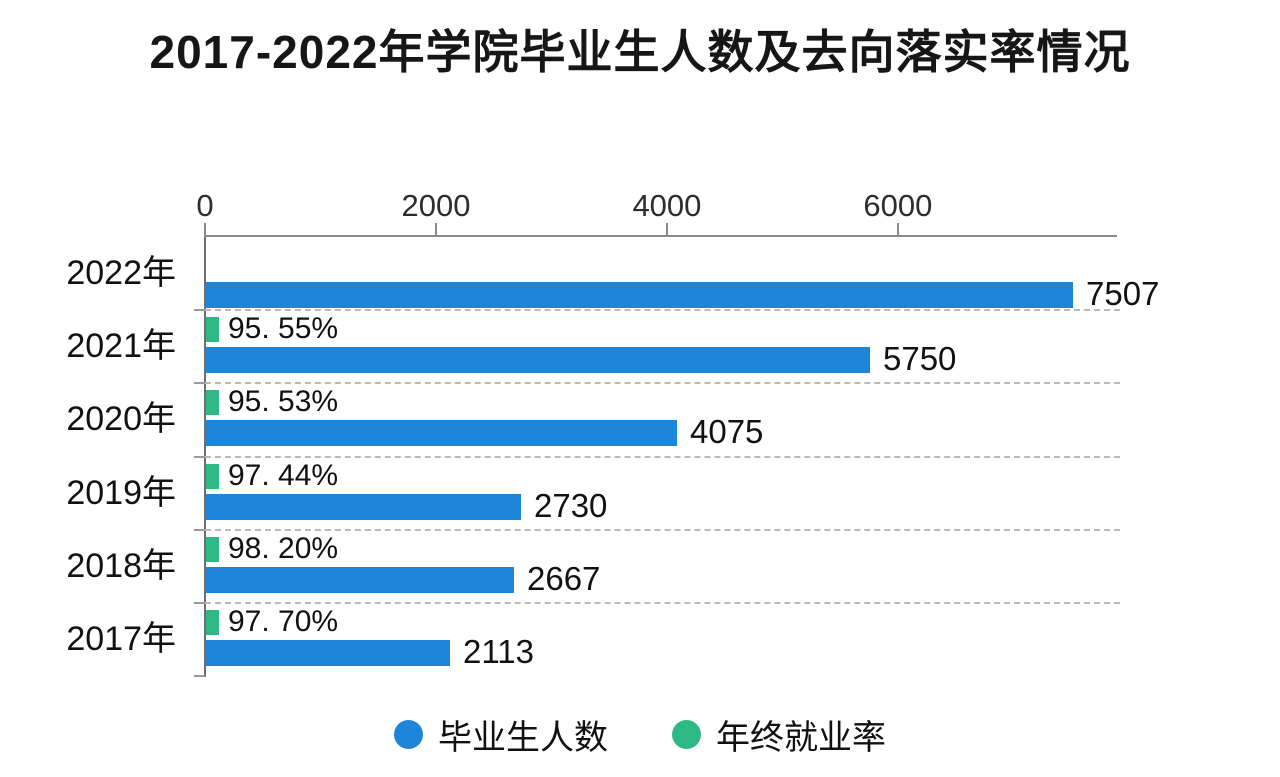 The image size is (1280, 777). I want to click on y-axis-label: 2021年, so click(121, 346).